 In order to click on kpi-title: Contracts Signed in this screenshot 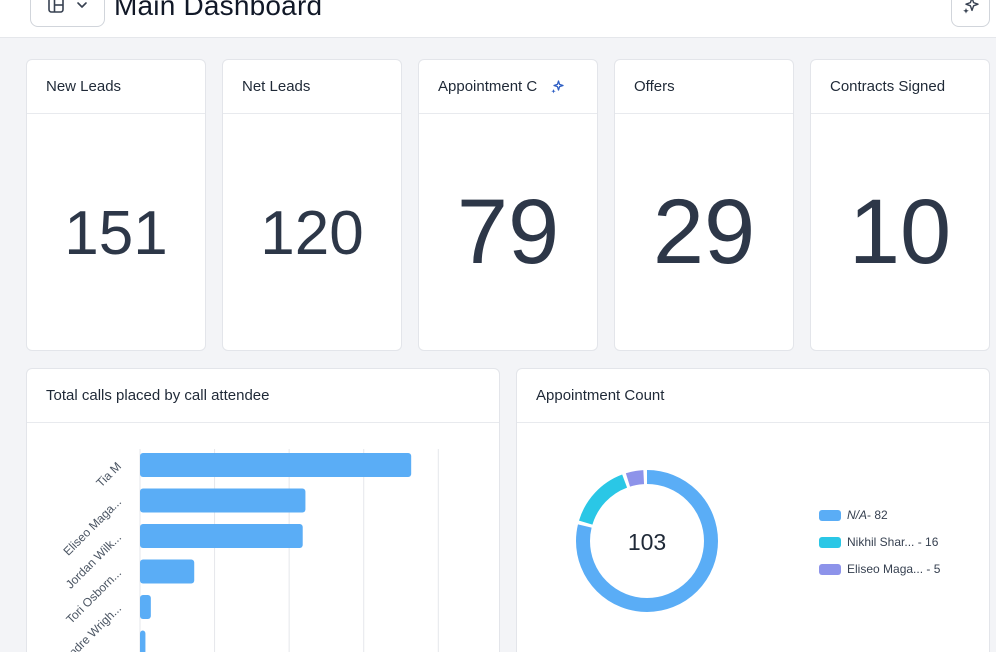, I will do `click(888, 86)`.